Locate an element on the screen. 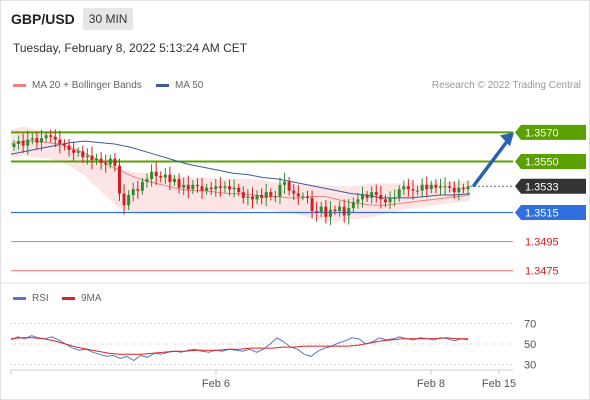 This screenshot has width=590, height=400. rsi-tick-30: 30 is located at coordinates (530, 366).